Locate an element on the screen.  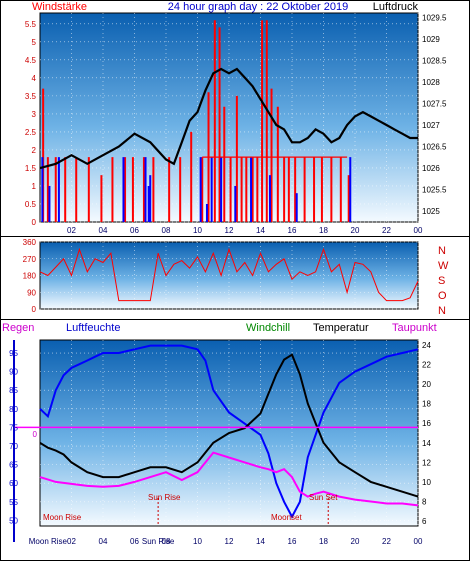
temperature-x-tick-label: 08 is located at coordinates (166, 541).